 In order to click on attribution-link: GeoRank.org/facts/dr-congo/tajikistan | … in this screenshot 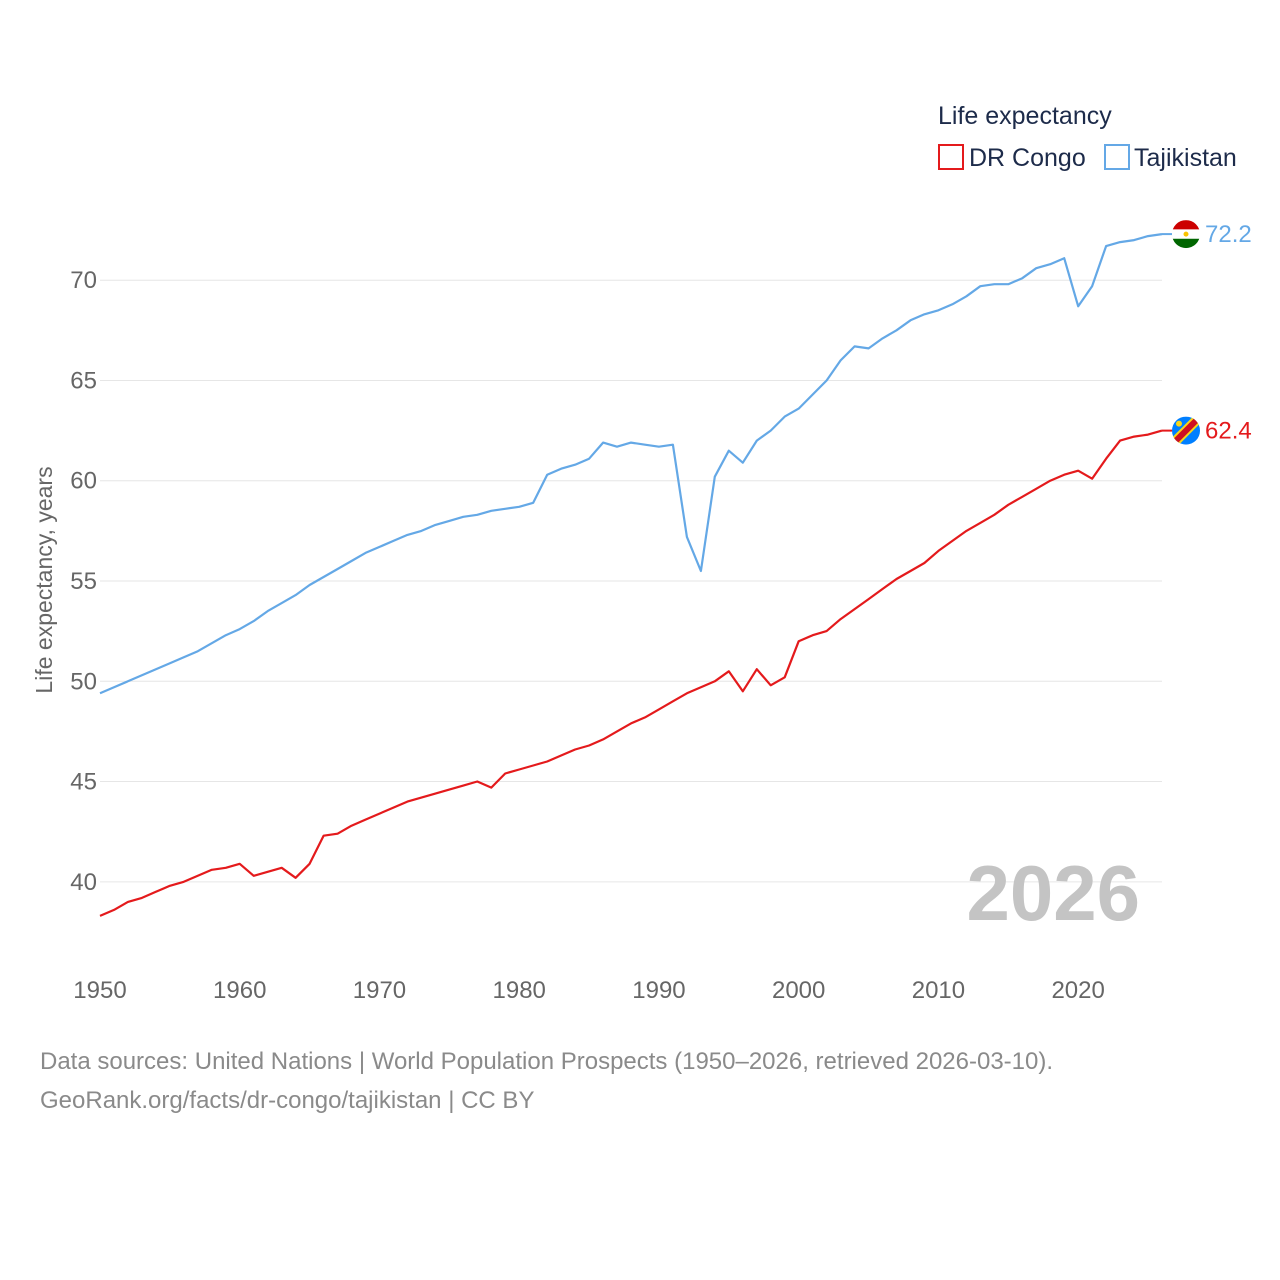, I will do `click(287, 1100)`.